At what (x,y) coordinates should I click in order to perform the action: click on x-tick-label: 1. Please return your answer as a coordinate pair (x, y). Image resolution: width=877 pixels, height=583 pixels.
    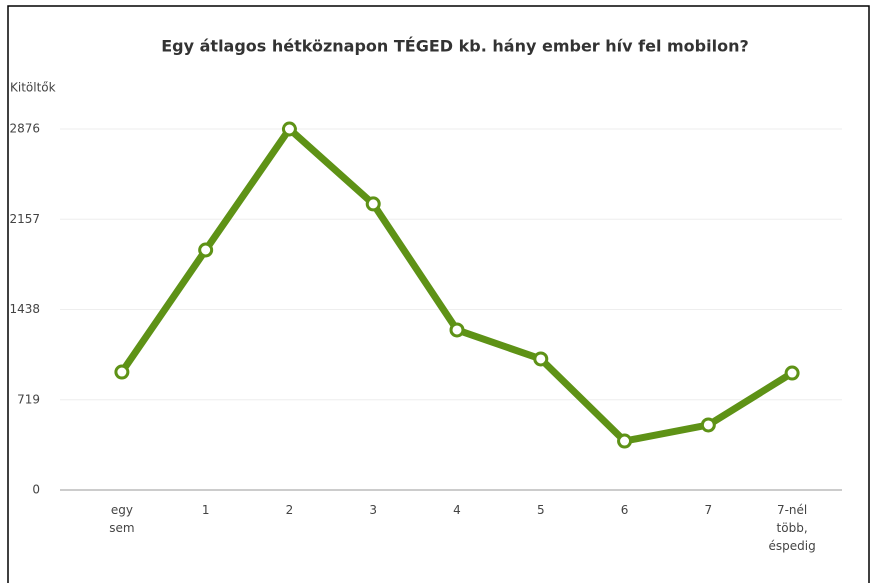
    Looking at the image, I should click on (206, 510).